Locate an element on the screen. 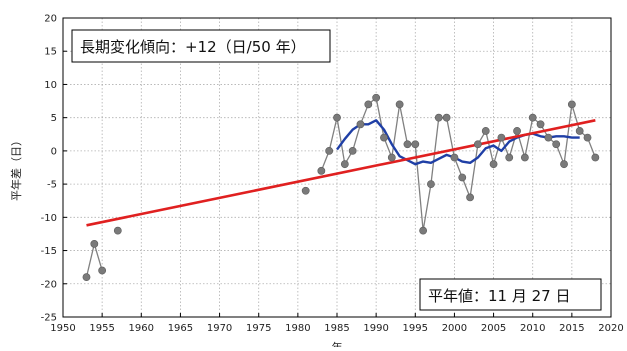 The image size is (627, 351). x-tick-label: 2005 is located at coordinates (493, 328).